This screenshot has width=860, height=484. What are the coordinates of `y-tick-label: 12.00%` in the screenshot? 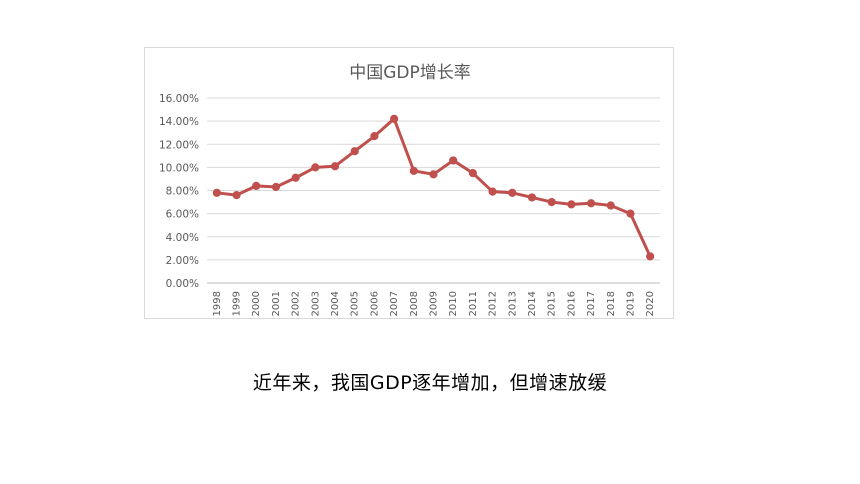 It's located at (179, 145).